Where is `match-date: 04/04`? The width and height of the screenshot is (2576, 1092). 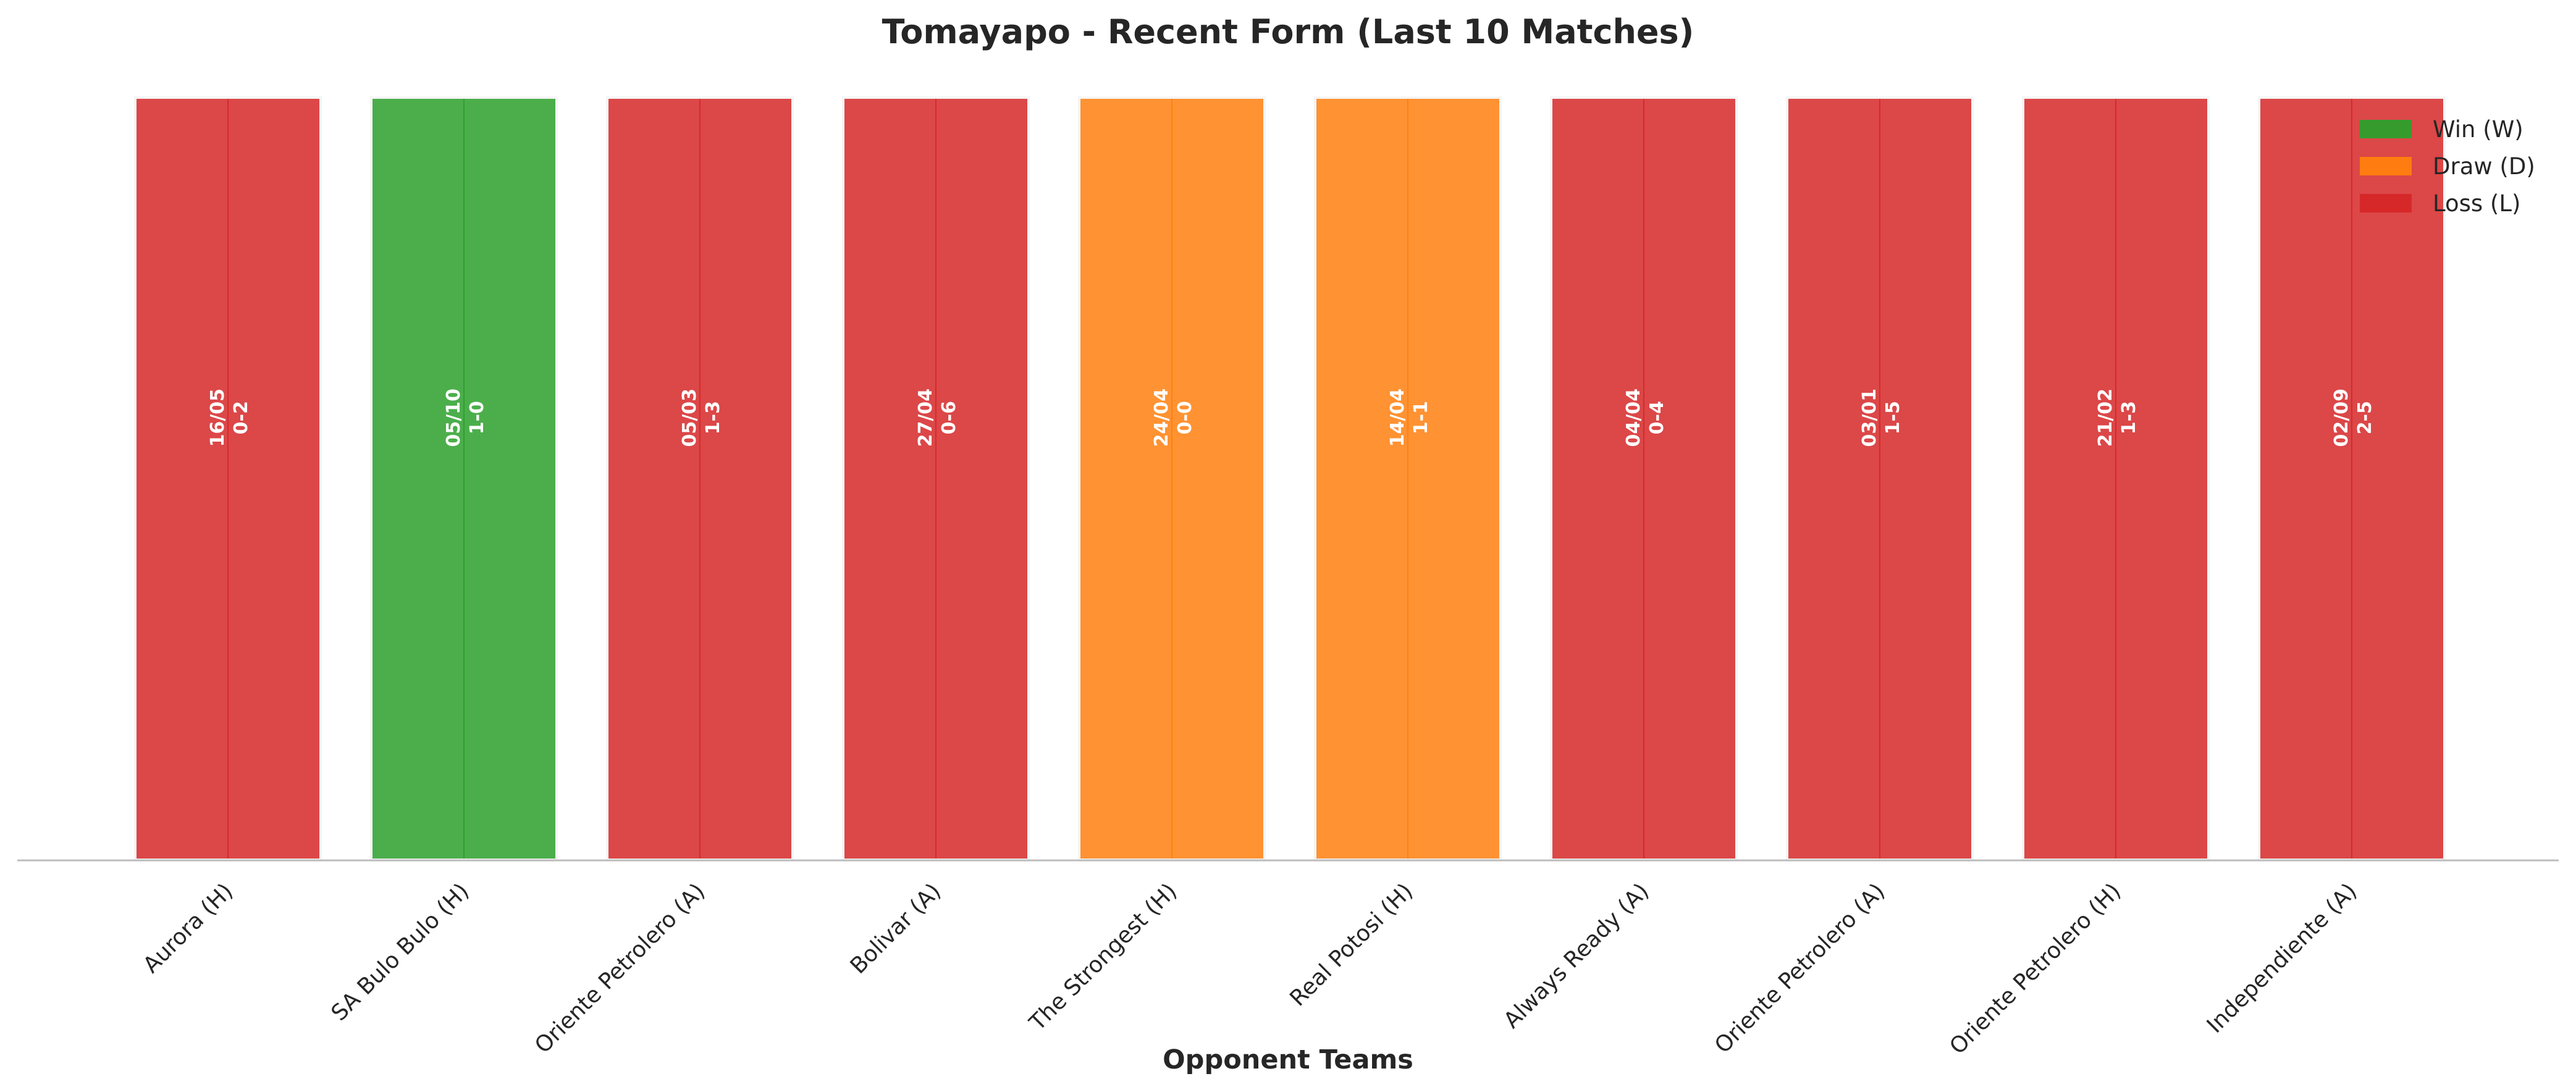 match-date: 04/04 is located at coordinates (1633, 417).